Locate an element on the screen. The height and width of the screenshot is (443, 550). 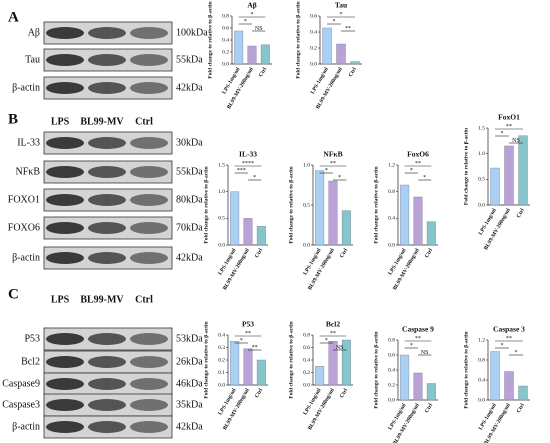
chart-title: Tau is located at coordinates (341, 5).